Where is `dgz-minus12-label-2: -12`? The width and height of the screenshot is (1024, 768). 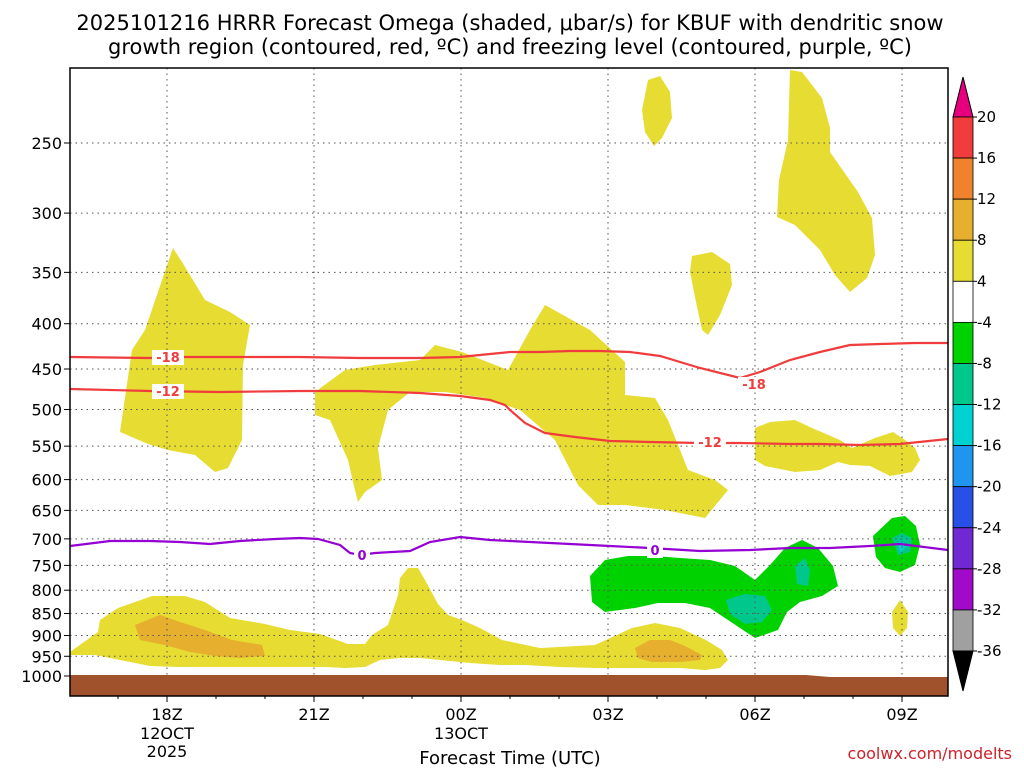 dgz-minus12-label-2: -12 is located at coordinates (710, 443).